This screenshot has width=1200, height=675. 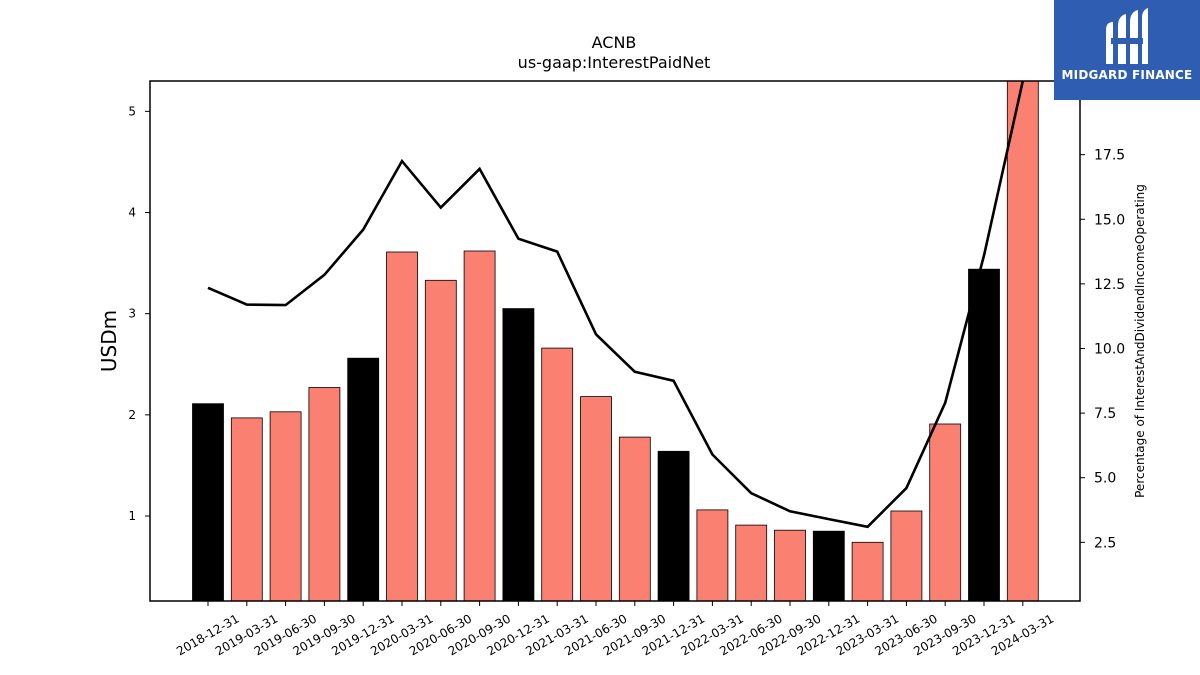 What do you see at coordinates (1105, 543) in the screenshot?
I see `y2-tick-label: 2.5` at bounding box center [1105, 543].